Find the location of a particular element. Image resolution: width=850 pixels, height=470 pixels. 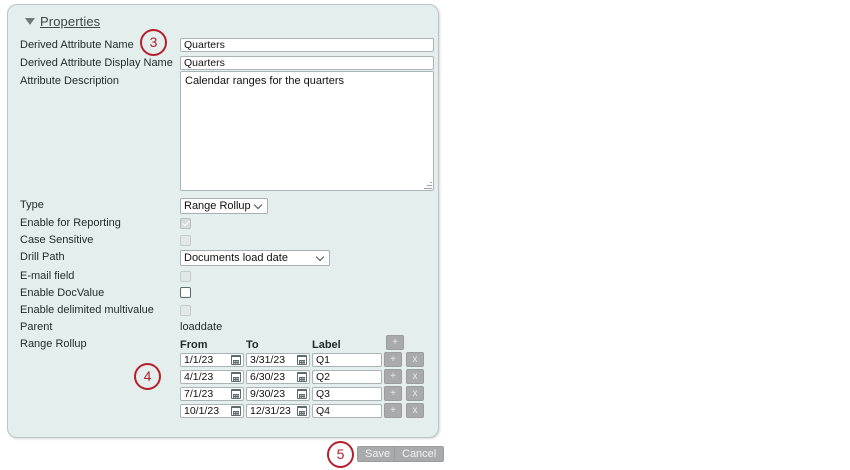

enable-docvalue-checkbox is located at coordinates (185, 292).